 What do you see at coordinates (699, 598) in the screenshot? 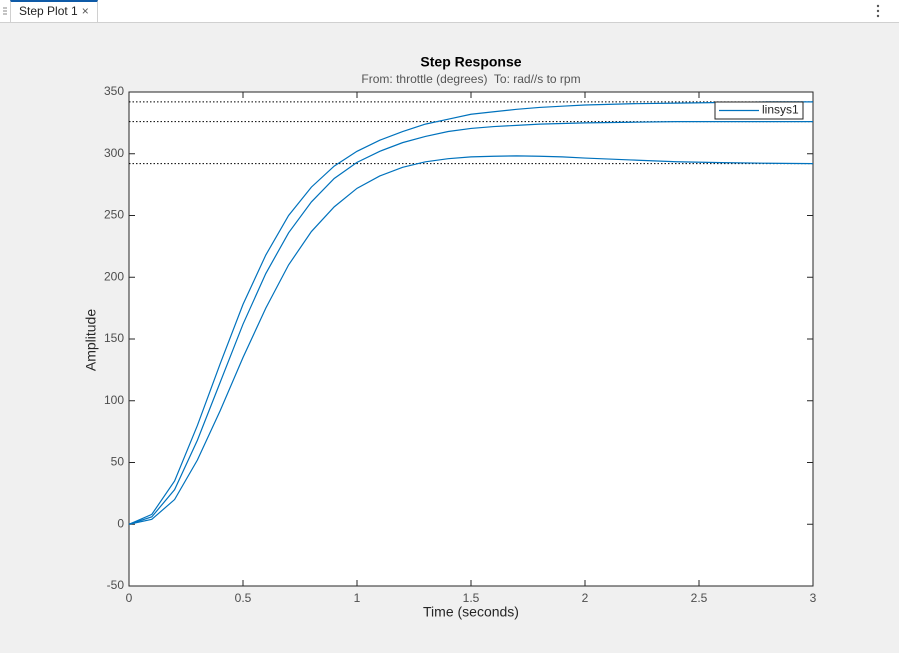
I see `x-tick-label: 2.5` at bounding box center [699, 598].